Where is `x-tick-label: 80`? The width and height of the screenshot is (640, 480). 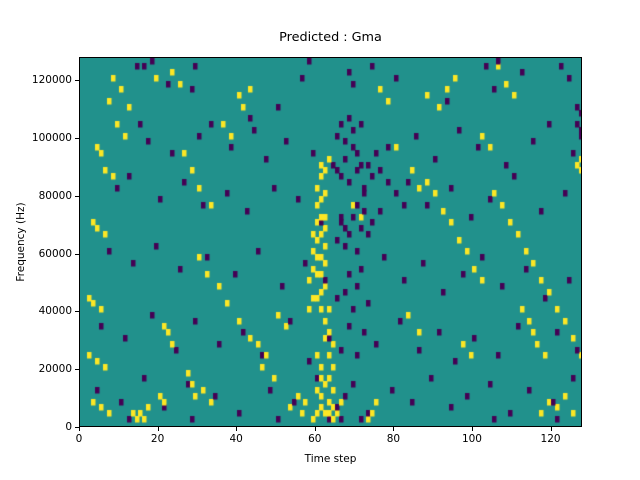
x-tick-label: 80 is located at coordinates (393, 439).